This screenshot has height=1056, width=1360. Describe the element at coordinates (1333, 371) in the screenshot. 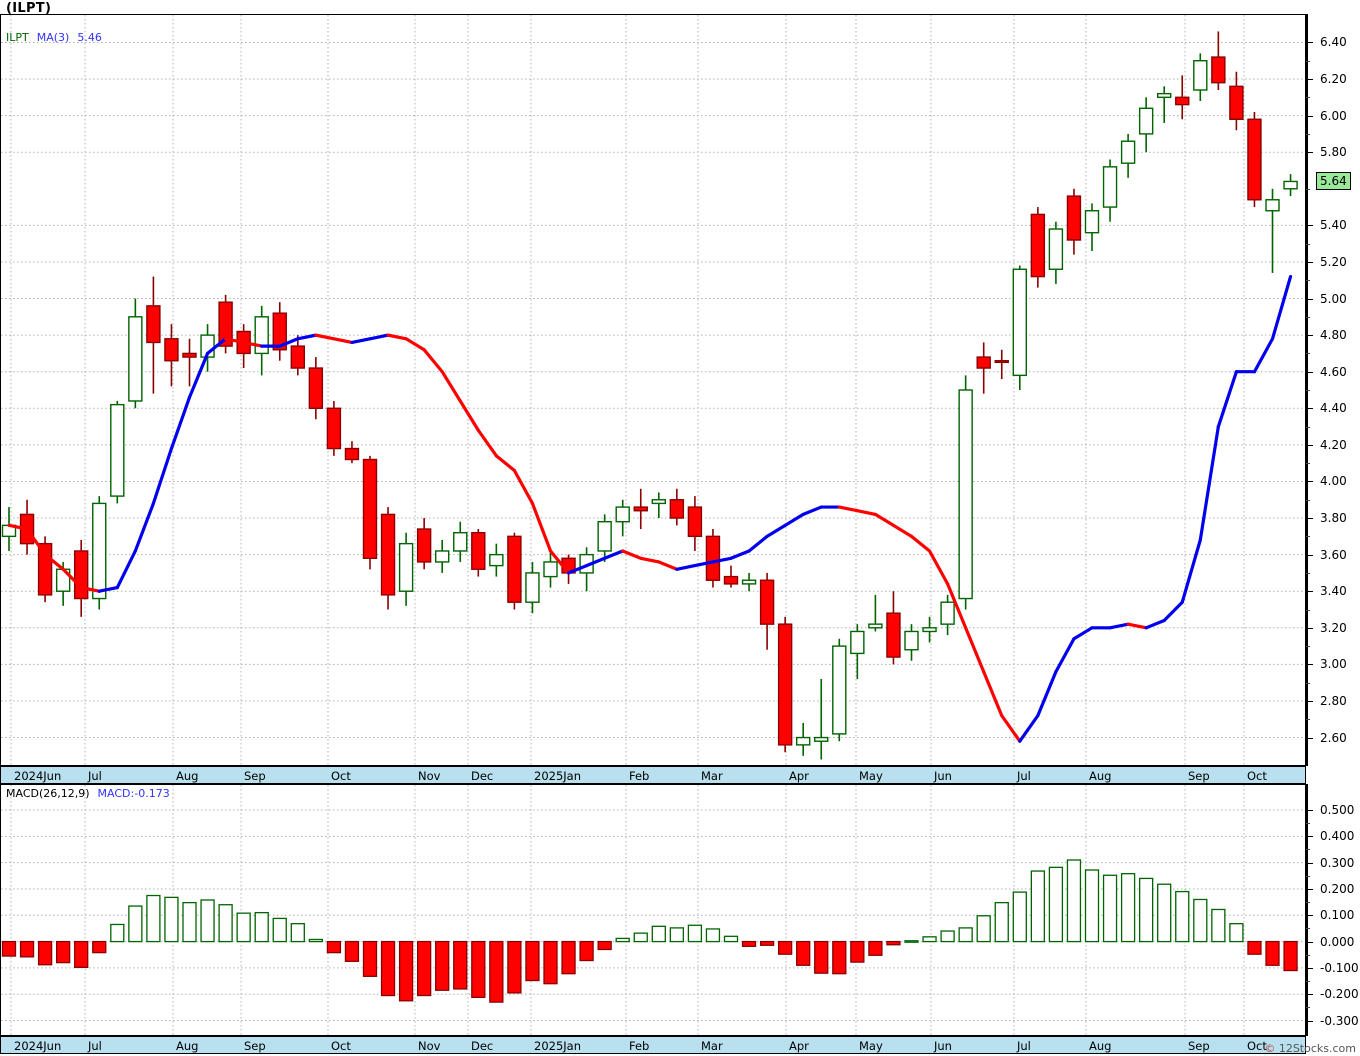

I see `axis-tick-label: 4.60` at that location.